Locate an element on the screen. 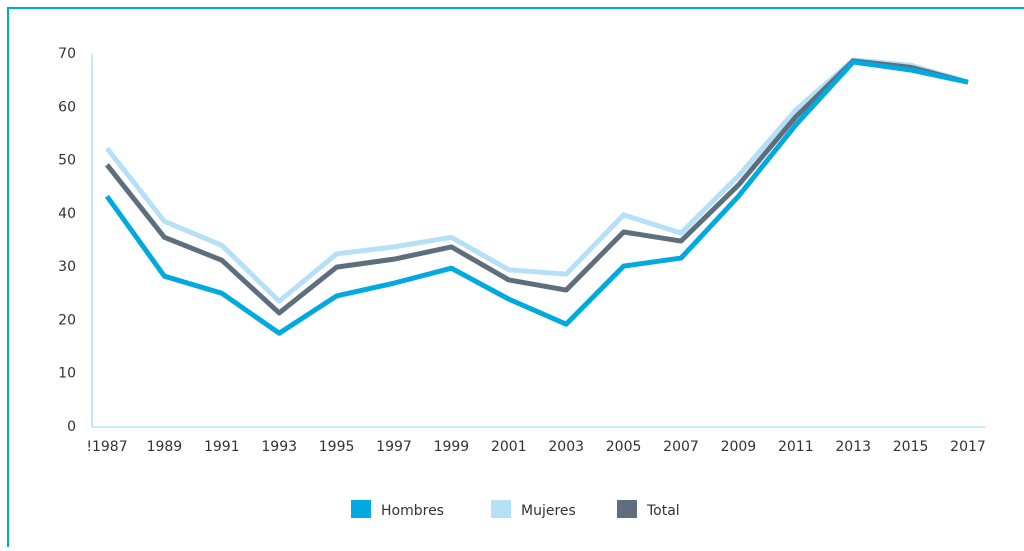 The image size is (1024, 551). y-tick-label: 0 is located at coordinates (71, 427).